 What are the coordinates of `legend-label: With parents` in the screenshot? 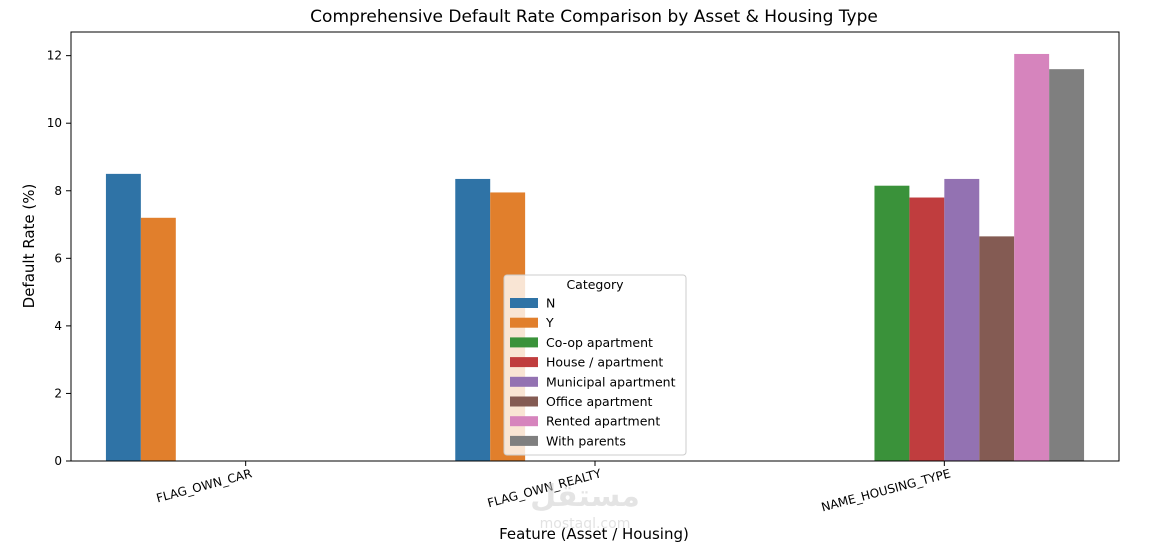 It's located at (586, 440).